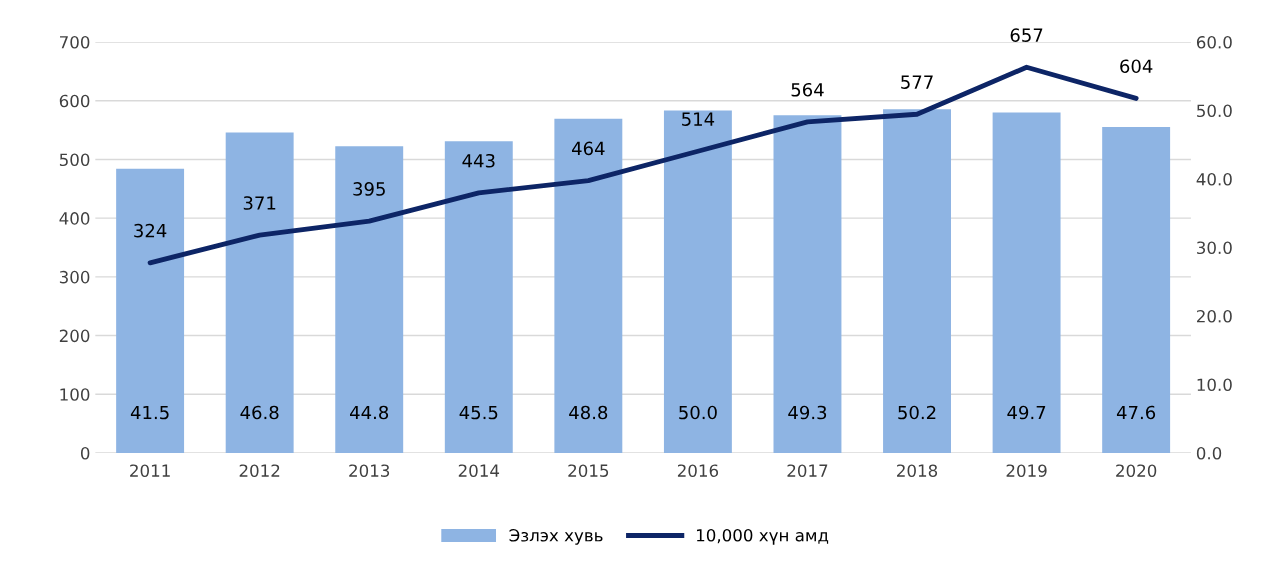 This screenshot has width=1271, height=568. Describe the element at coordinates (369, 412) in the screenshot. I see `data-label: 44.8` at that location.